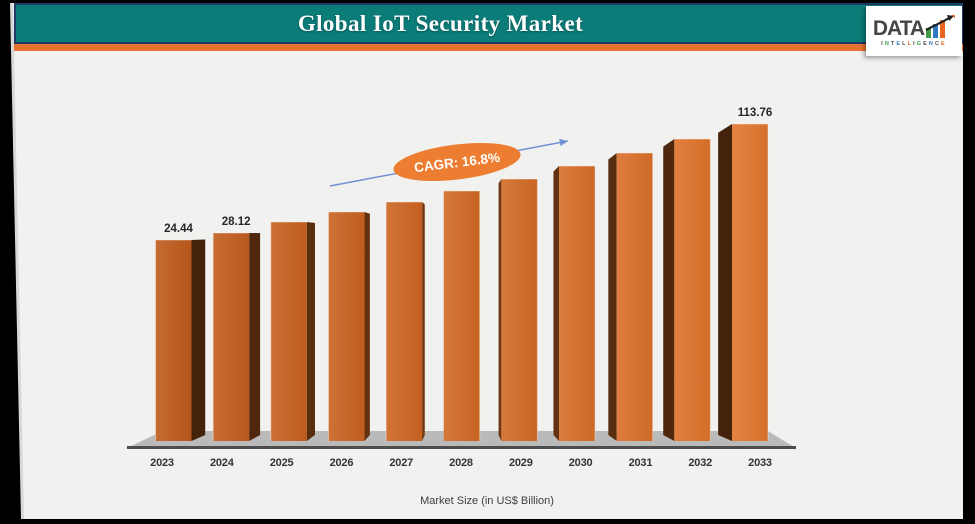 This screenshot has width=975, height=524. Describe the element at coordinates (898, 29) in the screenshot. I see `logo-word: DATA` at that location.